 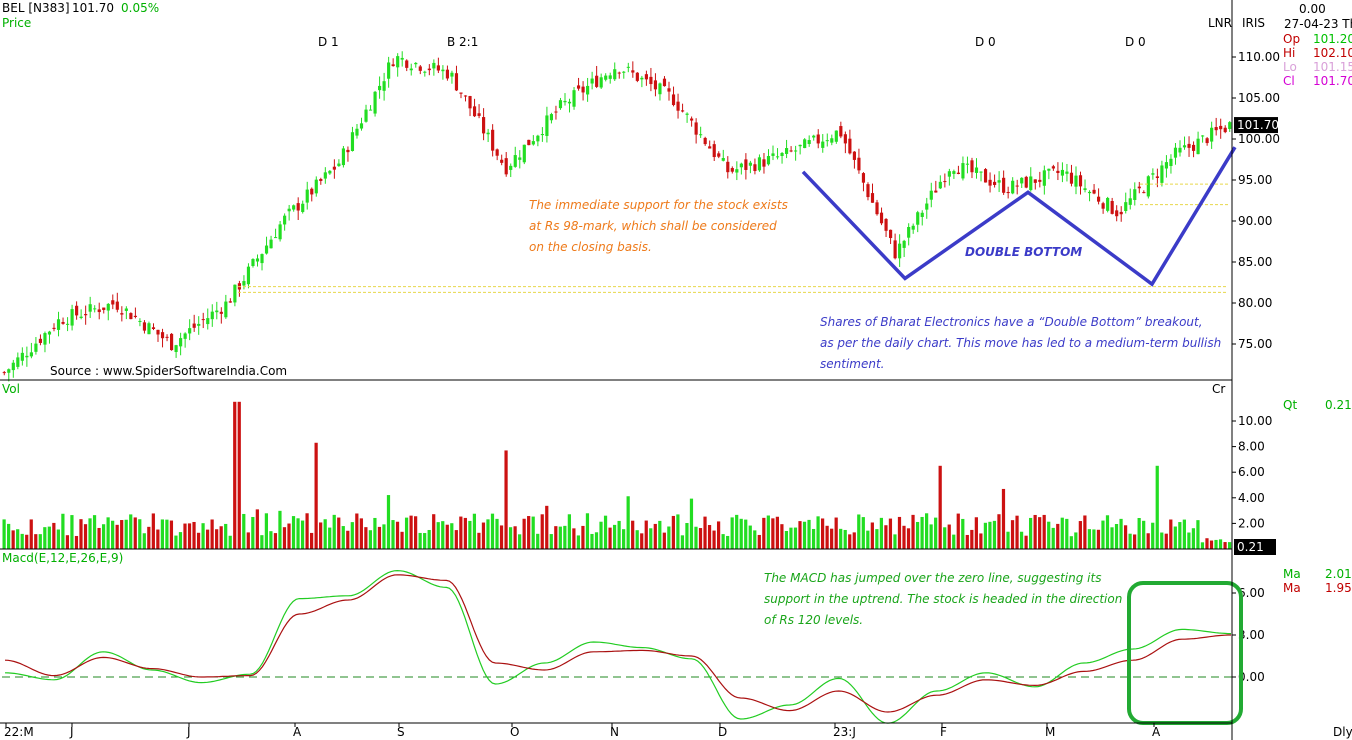 What do you see at coordinates (1332, 81) in the screenshot?
I see `ohlc-close-value: 101.70` at bounding box center [1332, 81].